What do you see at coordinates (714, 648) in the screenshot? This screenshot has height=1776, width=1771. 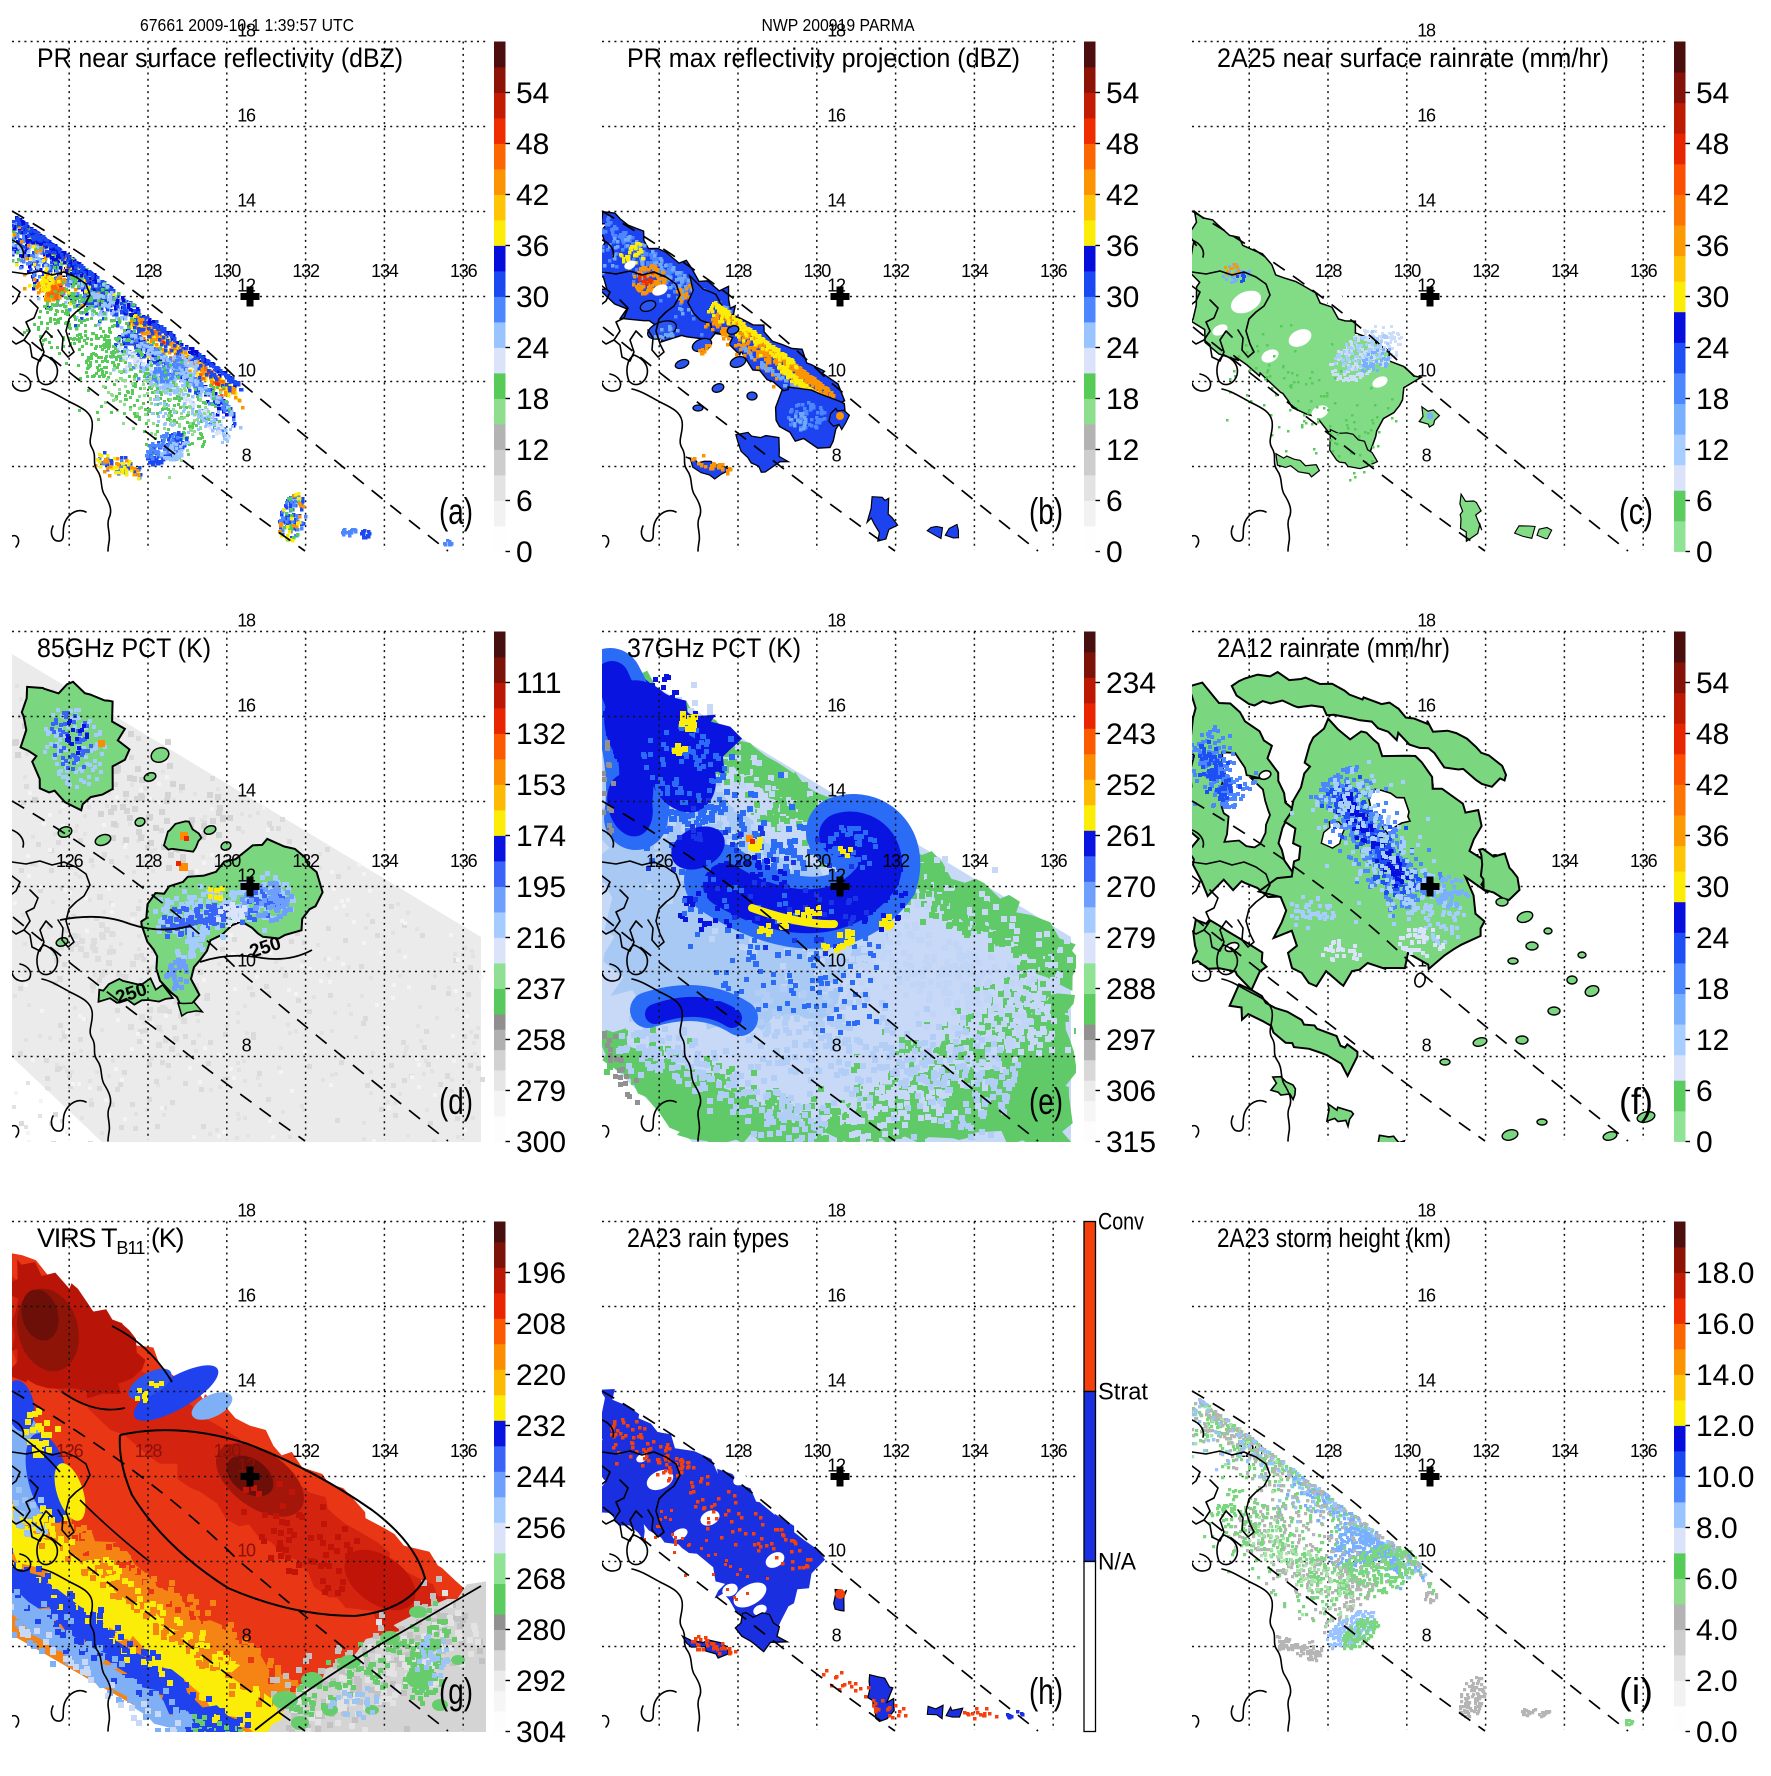 I see `svg-text: 37GHz PCT (K)` at bounding box center [714, 648].